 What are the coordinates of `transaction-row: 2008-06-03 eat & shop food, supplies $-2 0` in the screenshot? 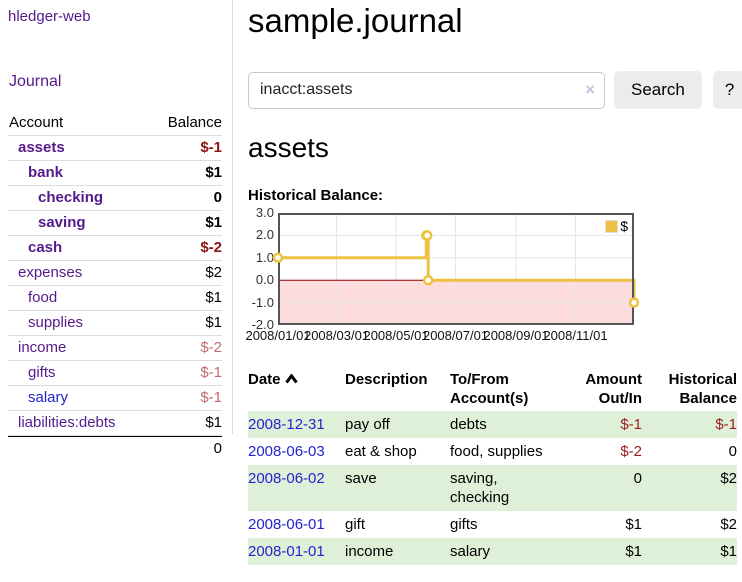 It's located at (492, 451).